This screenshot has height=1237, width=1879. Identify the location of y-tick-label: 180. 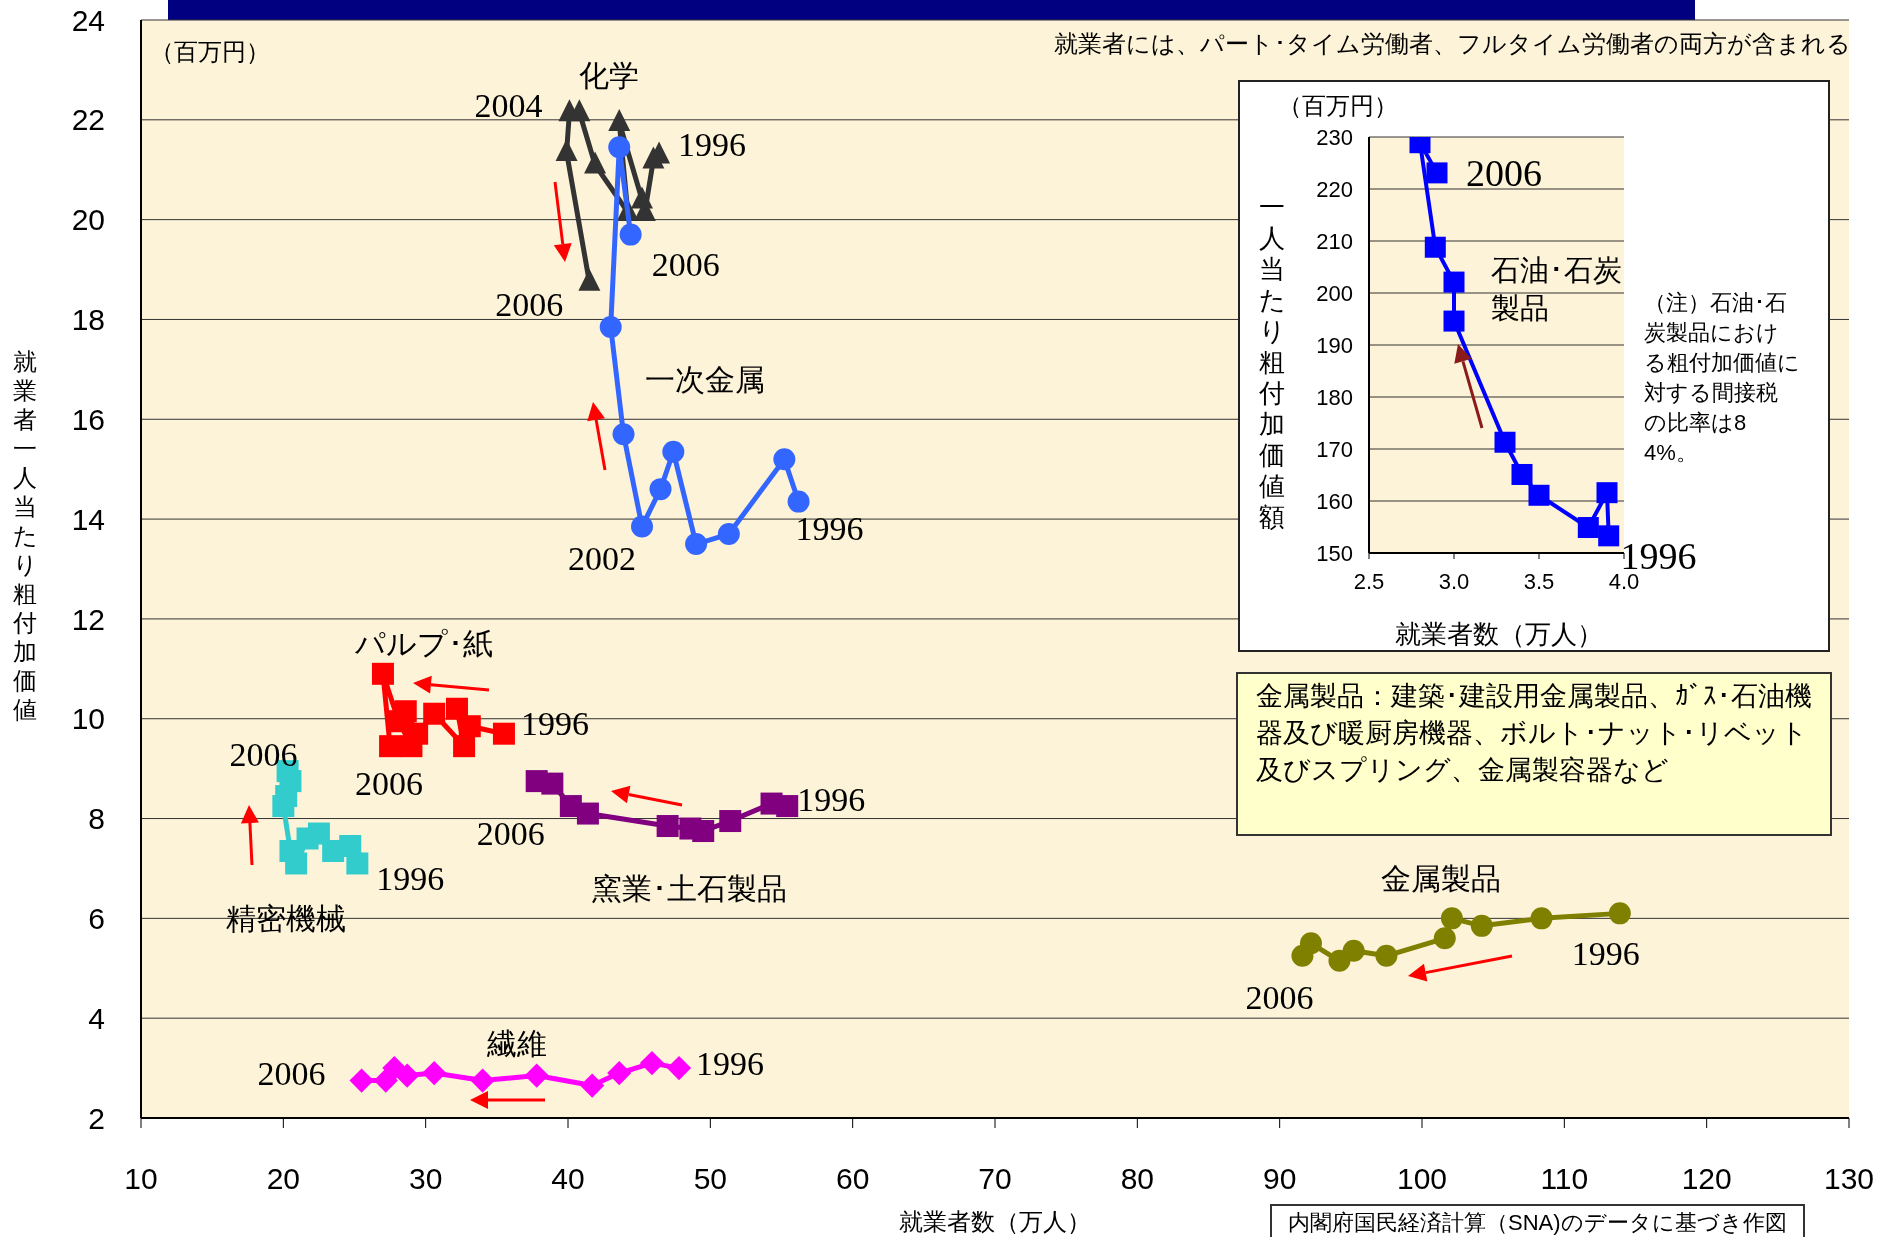
(1334, 397).